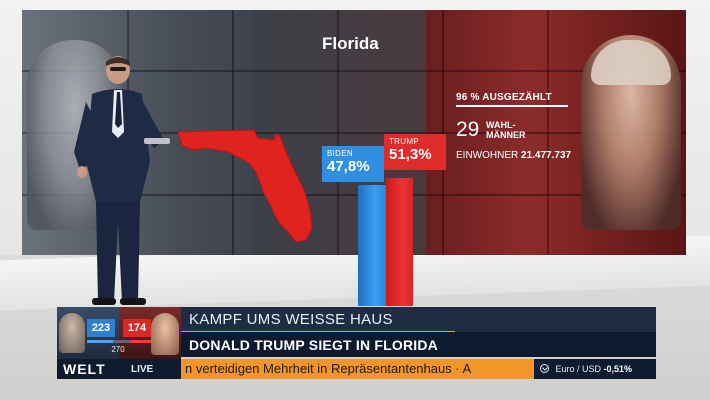  Describe the element at coordinates (512, 106) in the screenshot. I see `count-underline` at that location.